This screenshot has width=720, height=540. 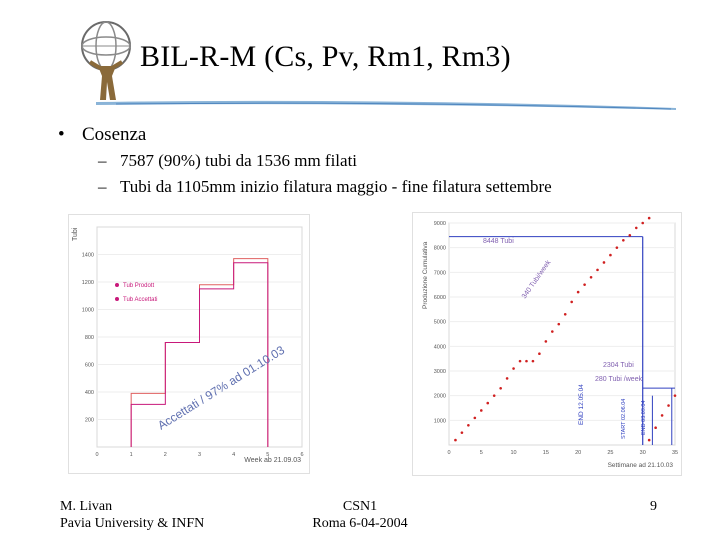 What do you see at coordinates (643, 453) in the screenshot?
I see `x-tick-label: 30` at bounding box center [643, 453].